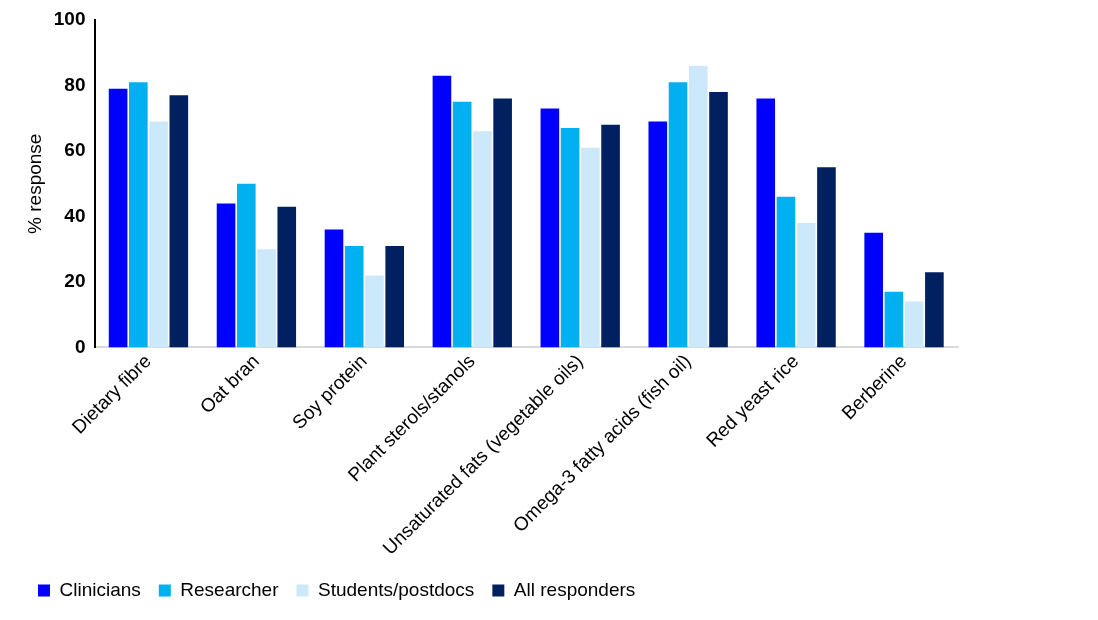  Describe the element at coordinates (100, 589) in the screenshot. I see `legend-label: Clinicians` at that location.